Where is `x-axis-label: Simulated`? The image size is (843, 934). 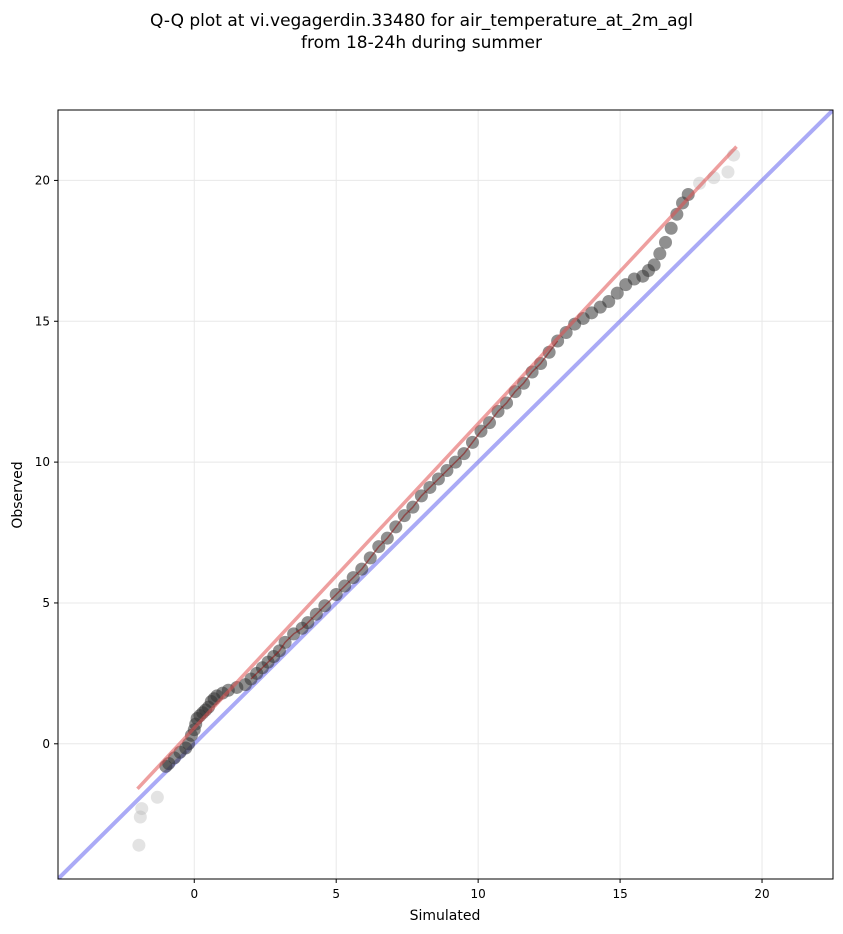
x-axis-label: Simulated is located at coordinates (445, 916).